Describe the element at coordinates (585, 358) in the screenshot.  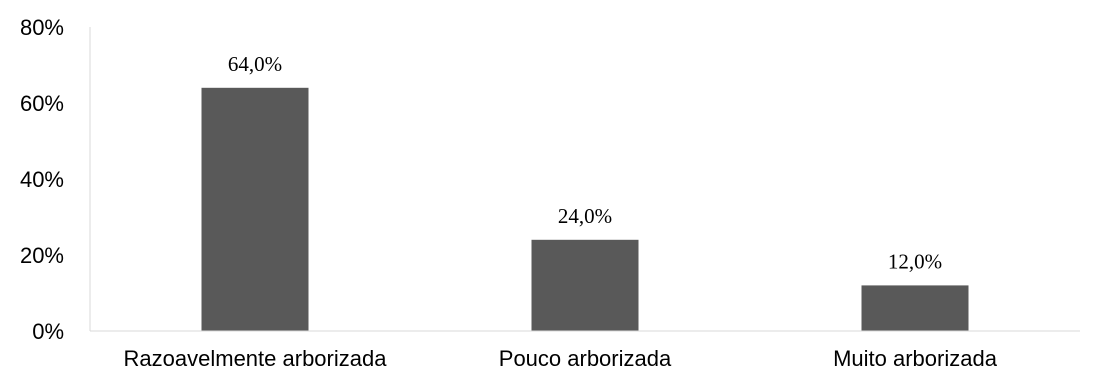
I see `category-label: Pouco arborizada` at that location.